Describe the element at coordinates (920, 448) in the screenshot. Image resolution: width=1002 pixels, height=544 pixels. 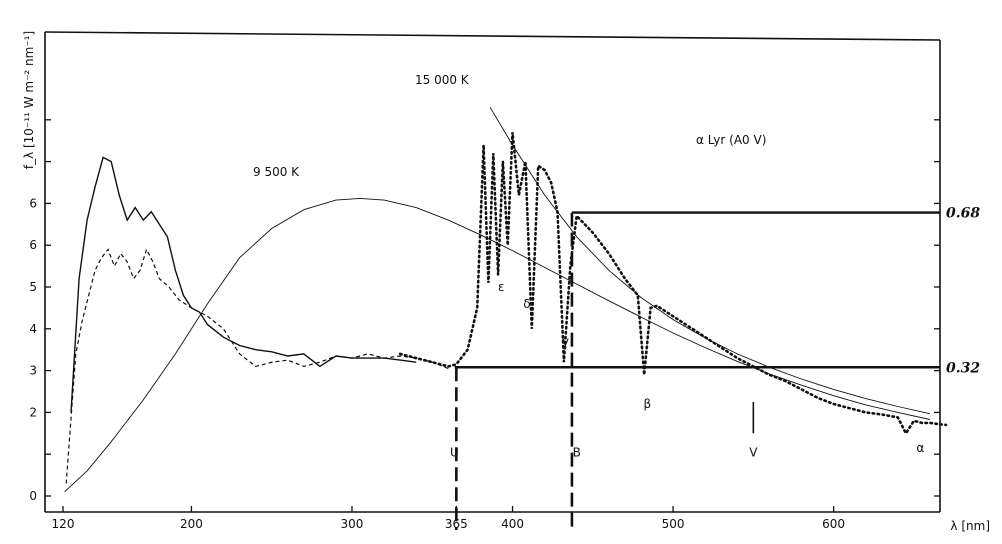
I see `spectral-line-label-4: α` at that location.